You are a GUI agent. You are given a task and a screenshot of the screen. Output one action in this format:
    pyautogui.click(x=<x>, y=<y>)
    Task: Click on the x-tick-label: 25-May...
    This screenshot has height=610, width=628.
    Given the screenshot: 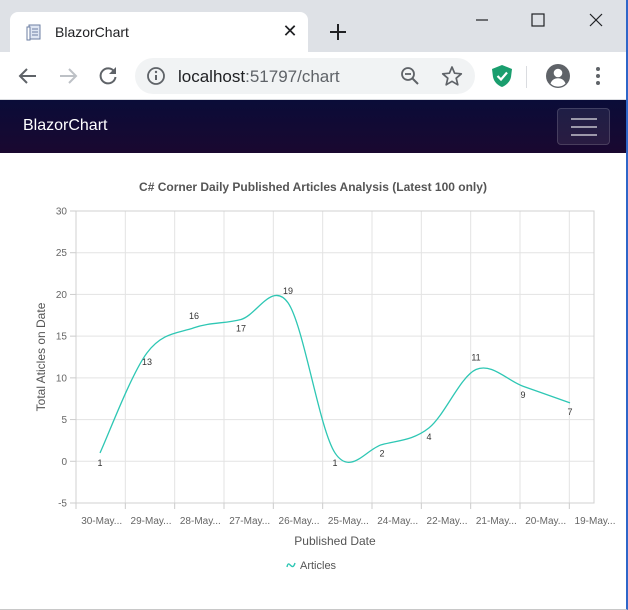 What is the action you would take?
    pyautogui.click(x=348, y=521)
    